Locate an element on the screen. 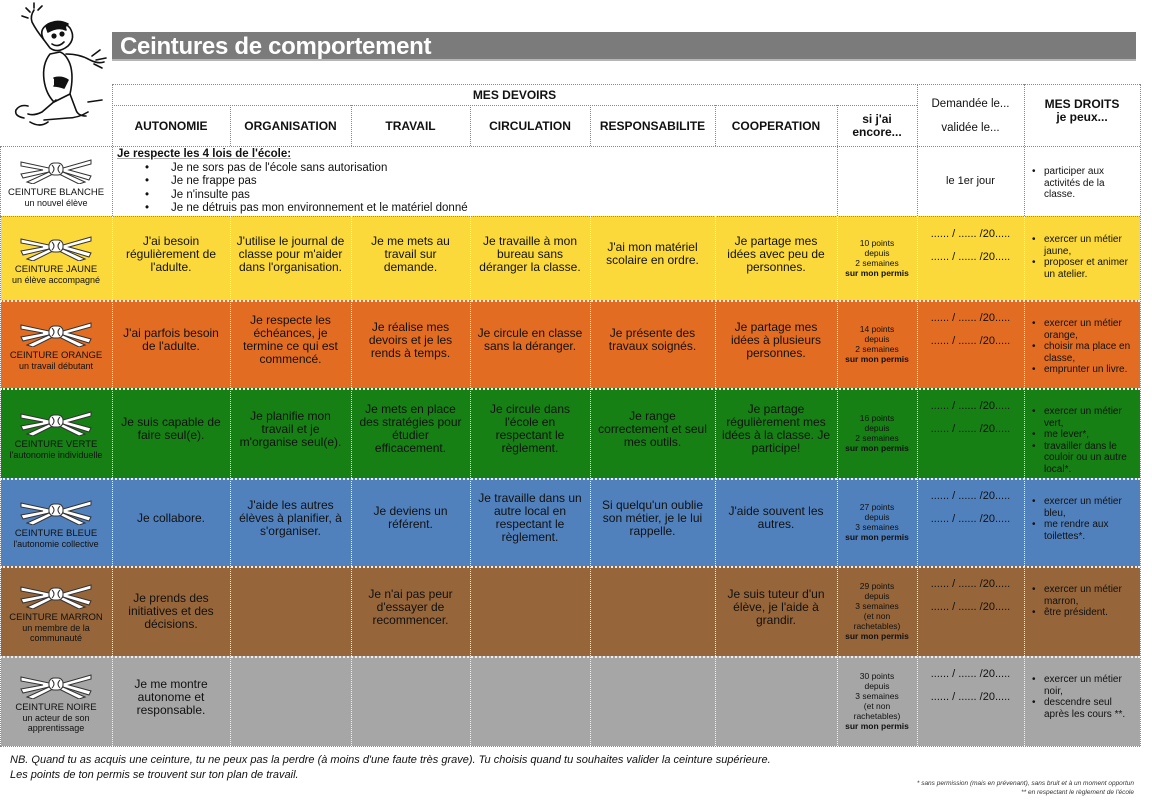 The width and height of the screenshot is (1152, 808). column-header-cooperation: COOPERATION is located at coordinates (776, 126).